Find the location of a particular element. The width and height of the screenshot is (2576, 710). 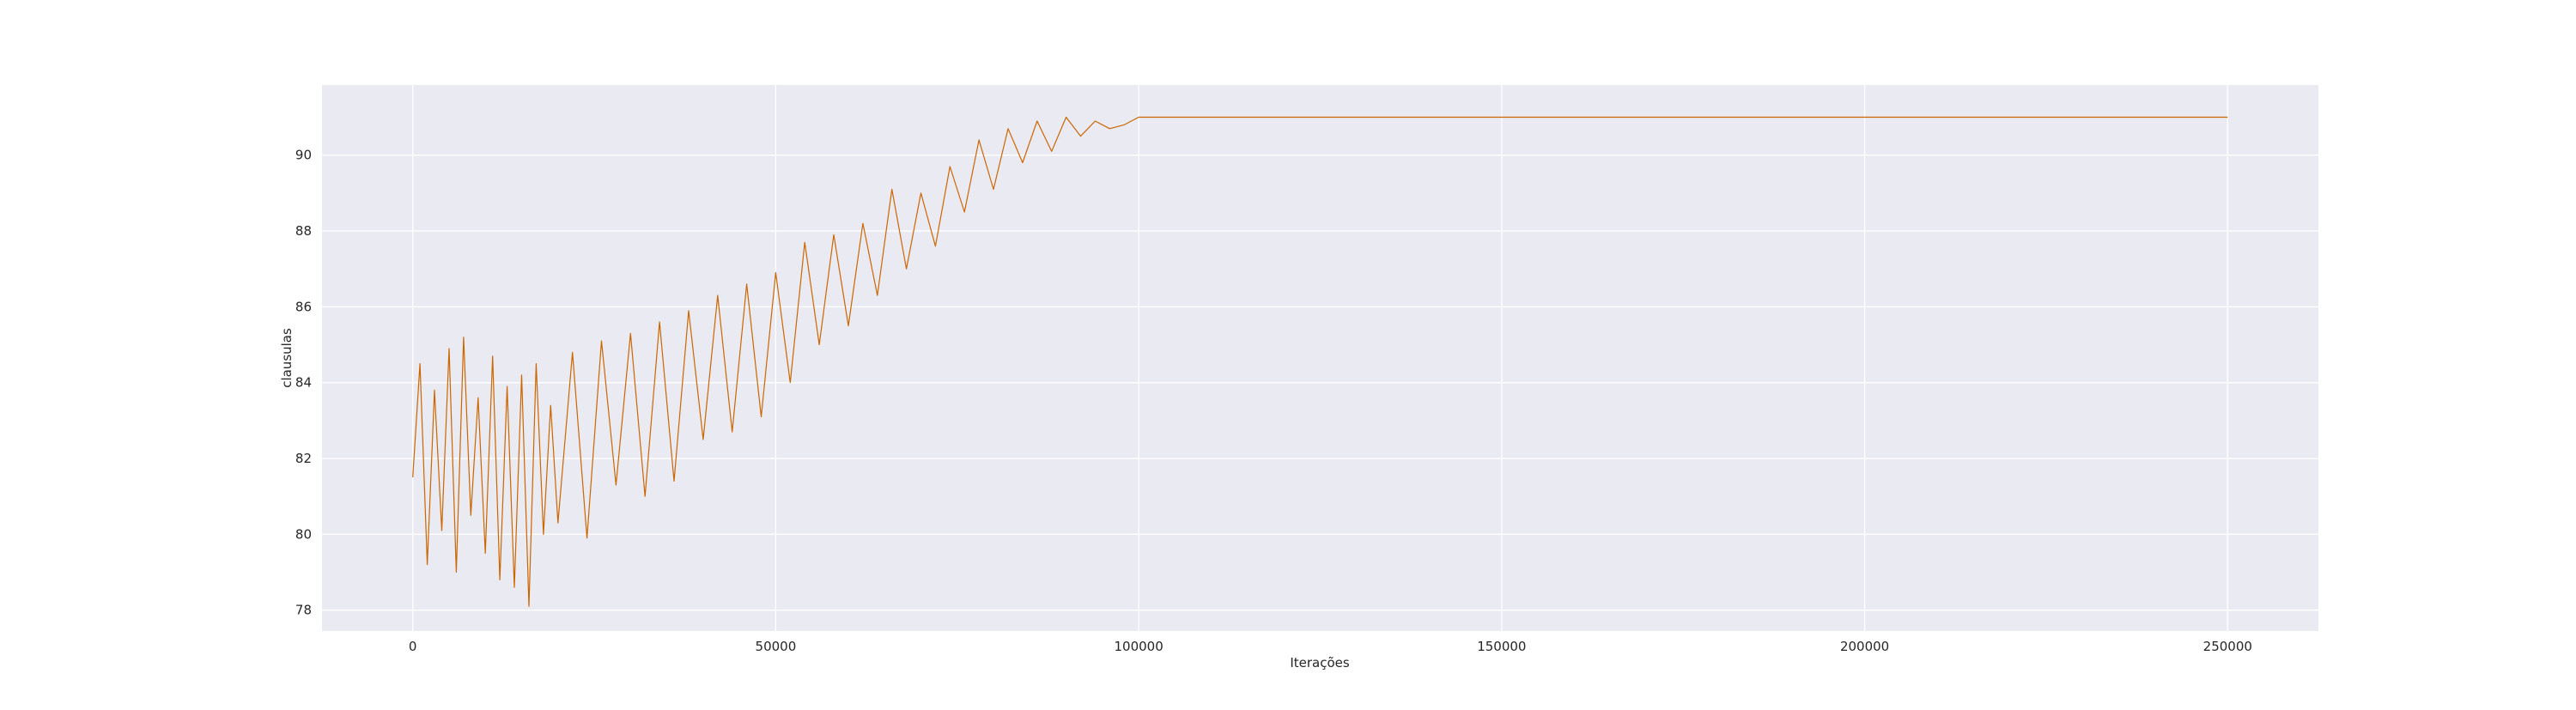

x-axis-ticks: 0 50000 100000 150000 200000 250000 is located at coordinates (1330, 646).